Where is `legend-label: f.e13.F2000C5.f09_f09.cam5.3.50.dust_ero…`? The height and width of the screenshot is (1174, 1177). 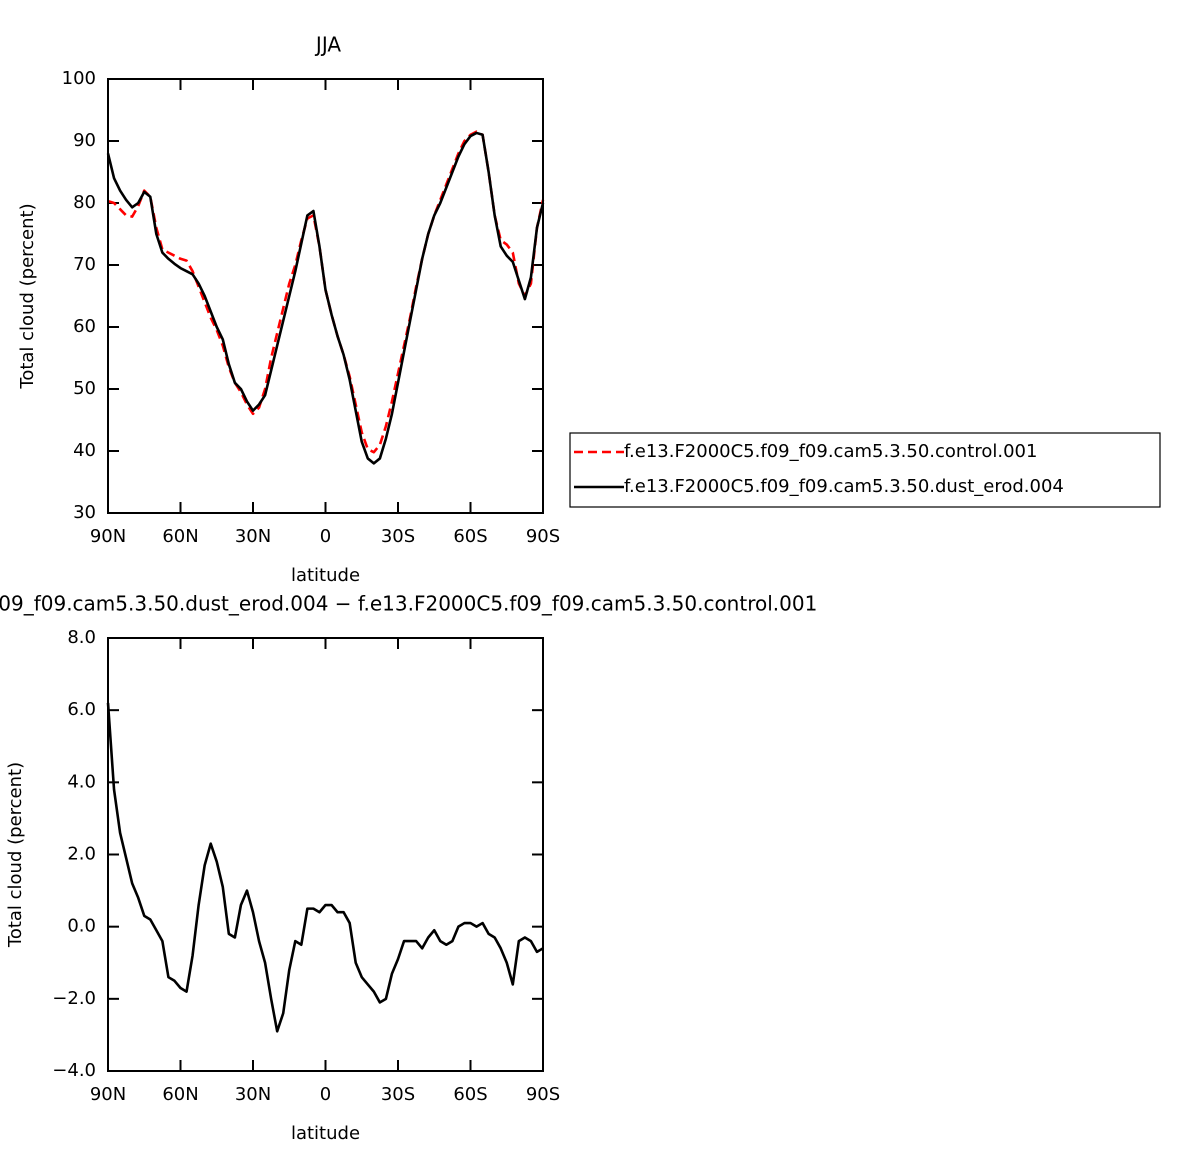 legend-label: f.e13.F2000C5.f09_f09.cam5.3.50.dust_ero… is located at coordinates (844, 486).